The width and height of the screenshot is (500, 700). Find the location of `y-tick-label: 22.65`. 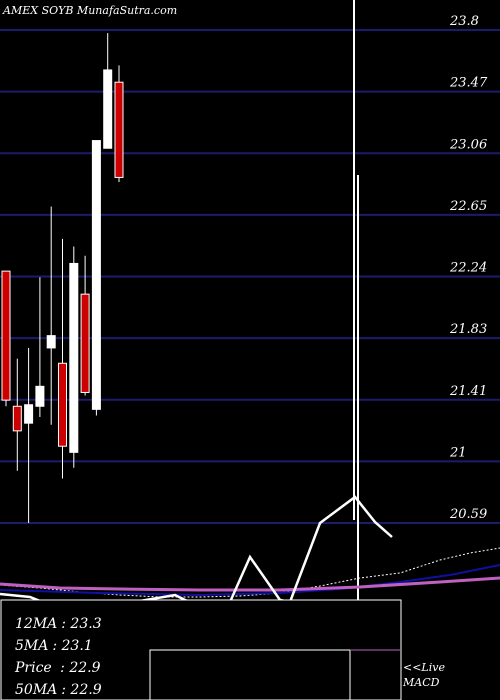

y-tick-label: 22.65 is located at coordinates (468, 206).